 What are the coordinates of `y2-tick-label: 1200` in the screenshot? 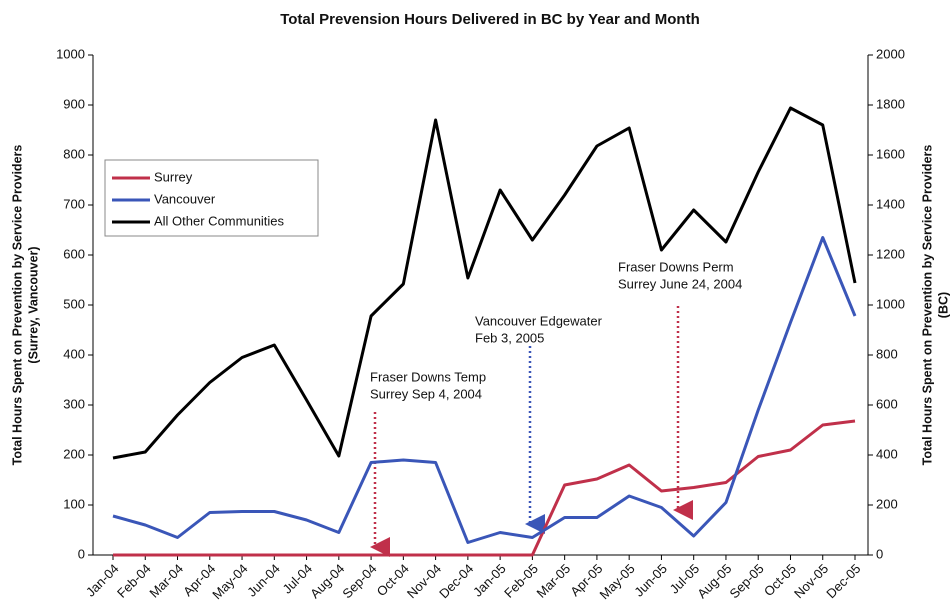 It's located at (890, 253).